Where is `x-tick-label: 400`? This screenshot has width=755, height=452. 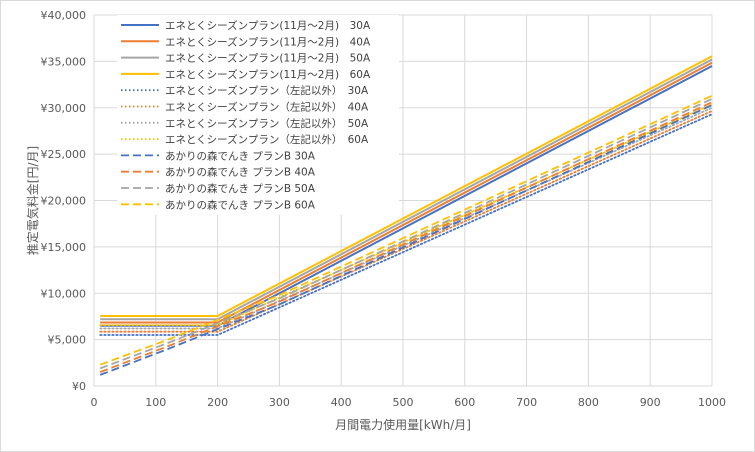
x-tick-label: 400 is located at coordinates (341, 402).